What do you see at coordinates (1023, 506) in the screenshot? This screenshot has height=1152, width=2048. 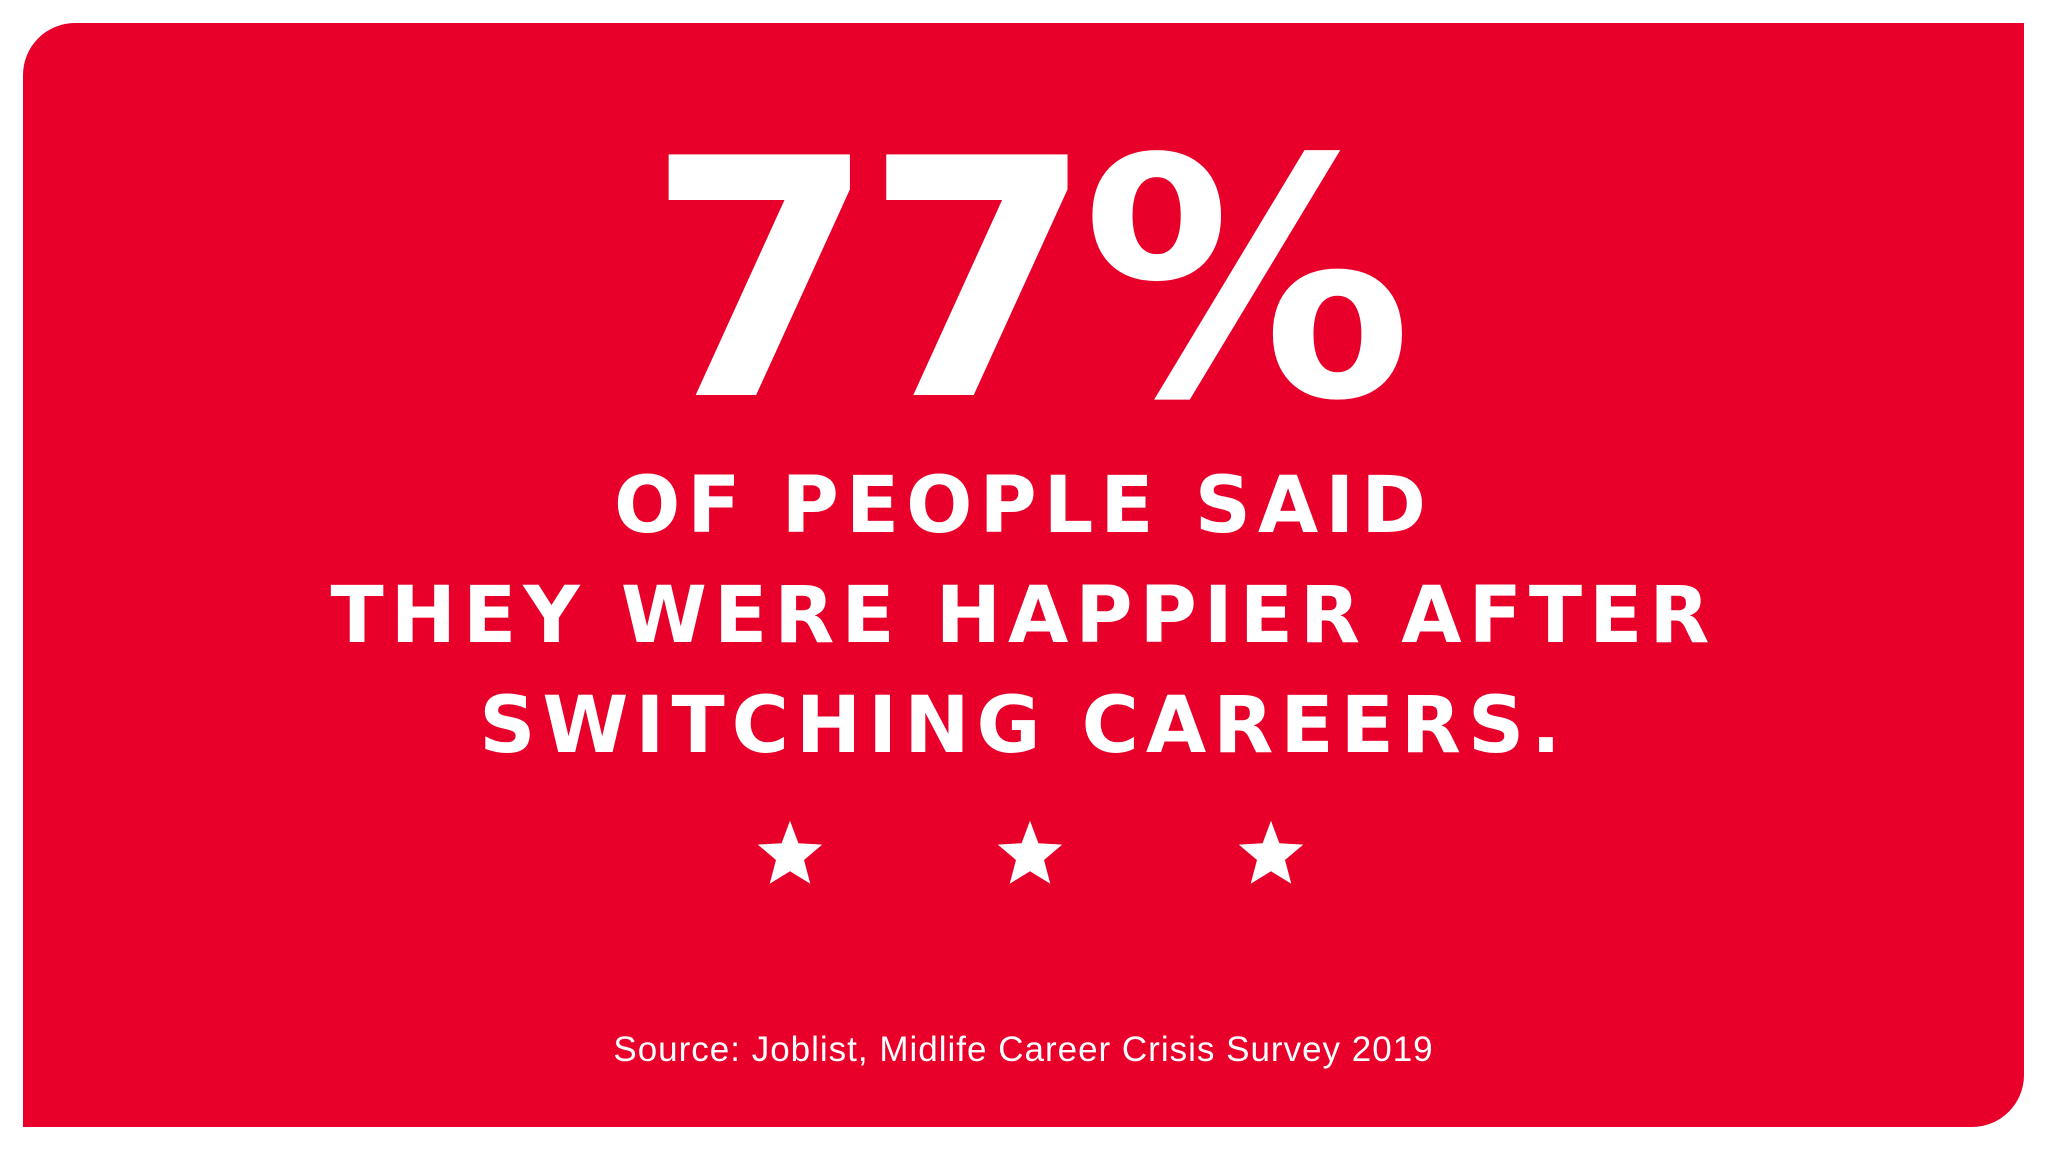 I see `headline-line-1: OF PEOPLE SAID` at bounding box center [1023, 506].